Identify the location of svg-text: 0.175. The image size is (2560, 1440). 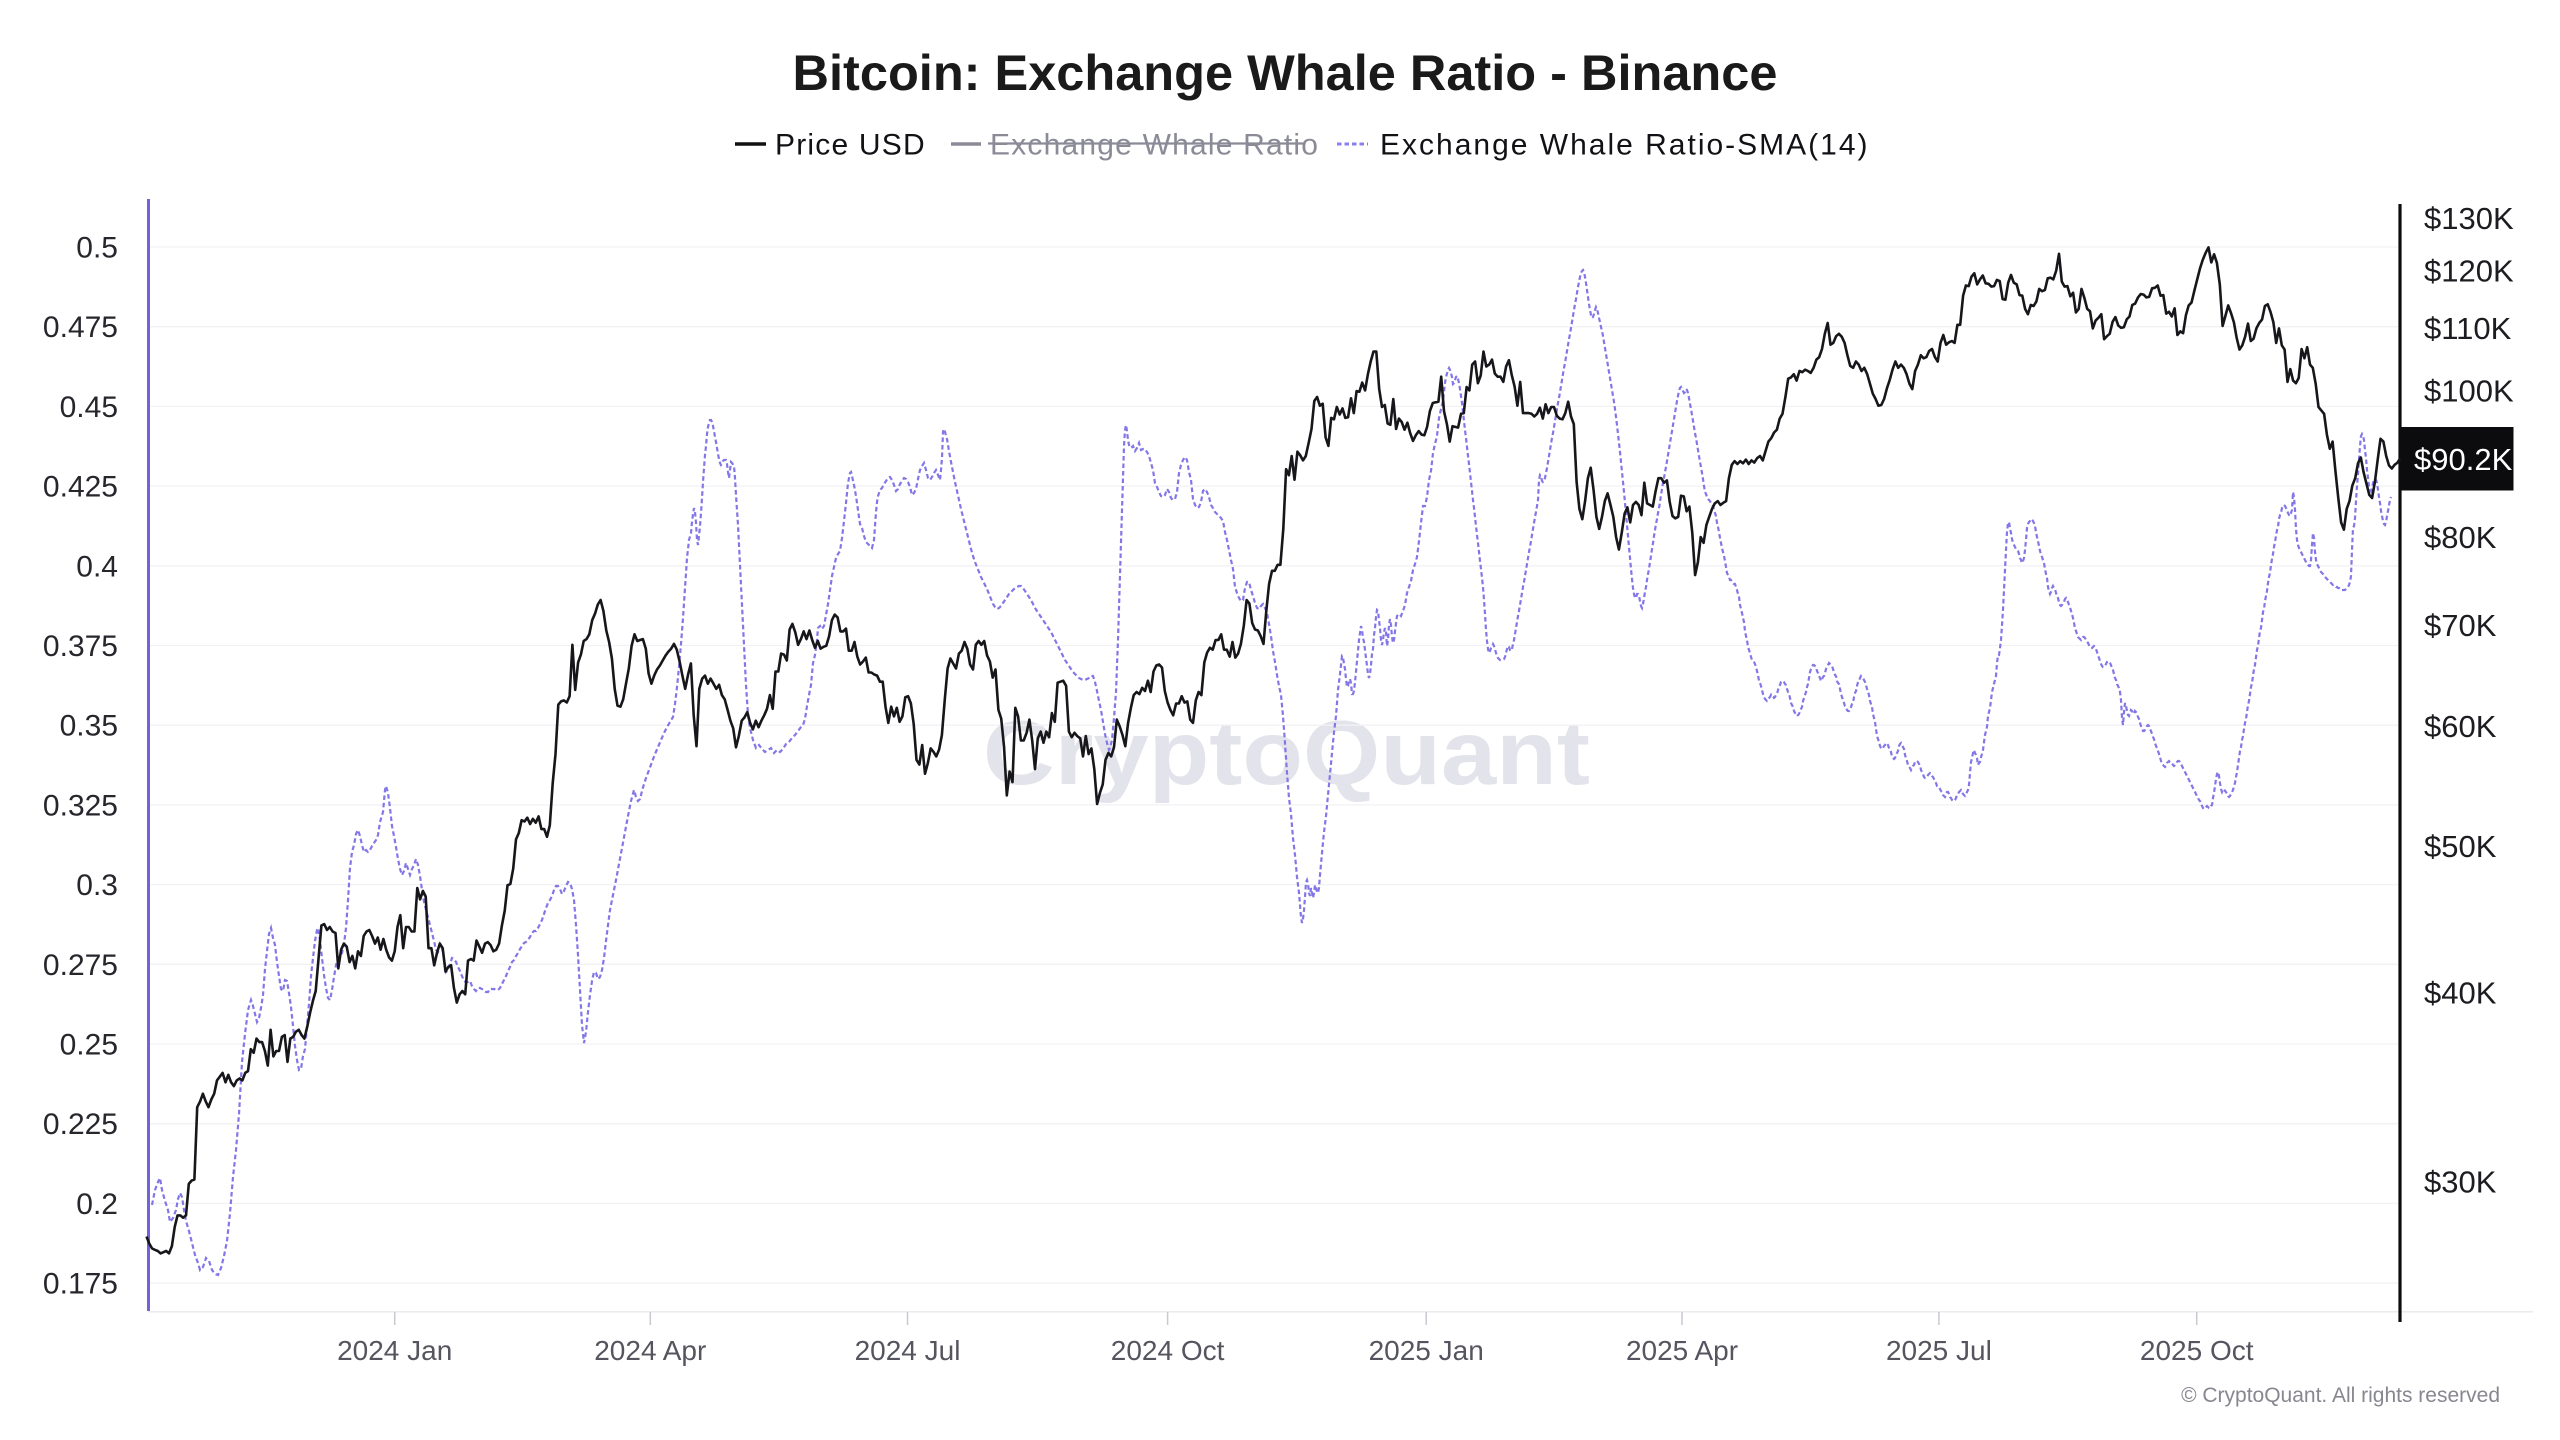
(80, 1284).